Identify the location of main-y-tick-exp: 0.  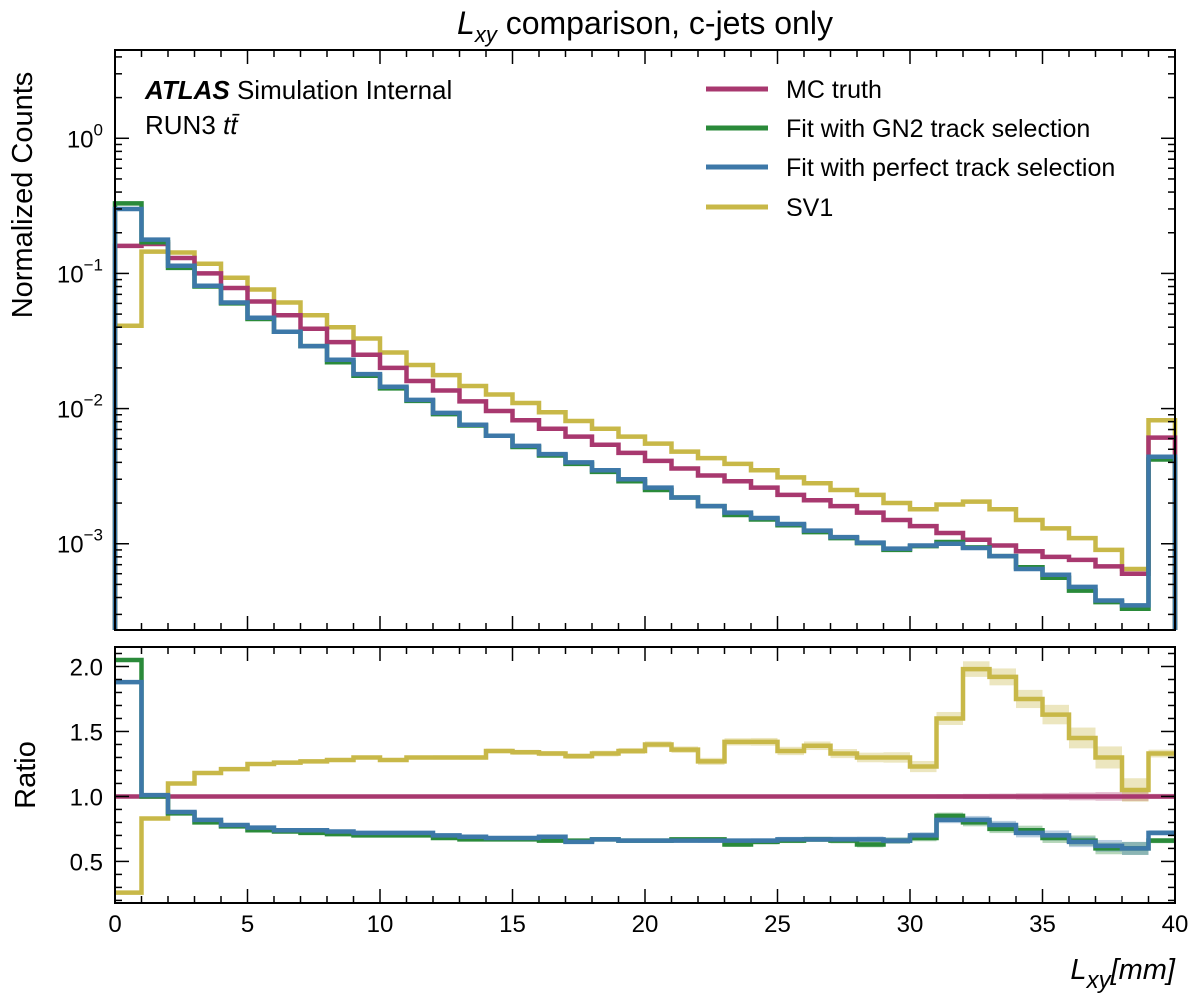
(98, 129).